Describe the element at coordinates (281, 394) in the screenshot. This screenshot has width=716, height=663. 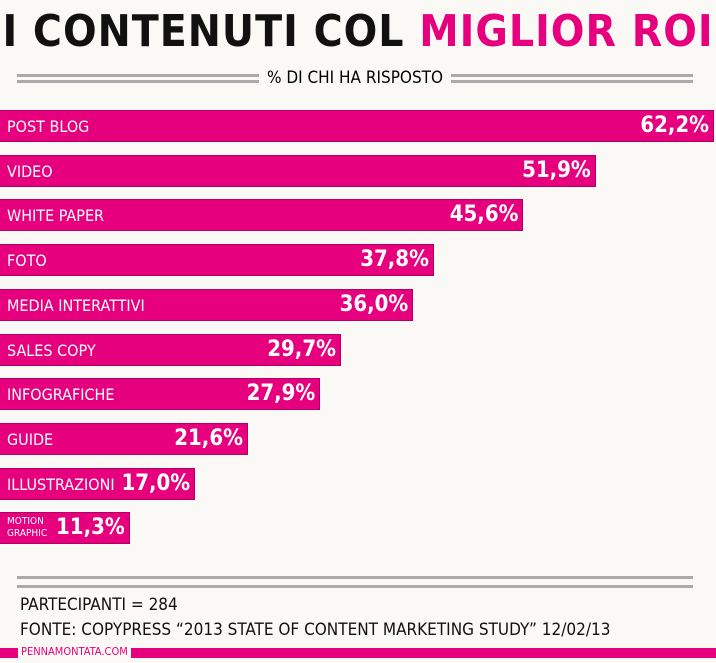
I see `value-label: 27,9%` at that location.